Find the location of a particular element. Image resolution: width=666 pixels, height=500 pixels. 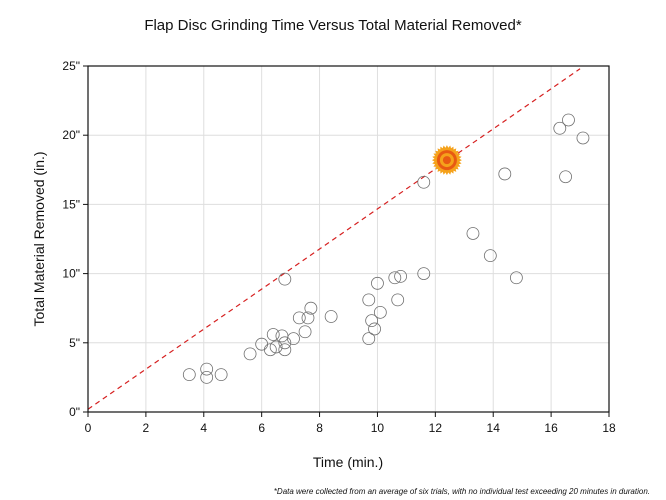

highlight-point-layer is located at coordinates (446, 160).